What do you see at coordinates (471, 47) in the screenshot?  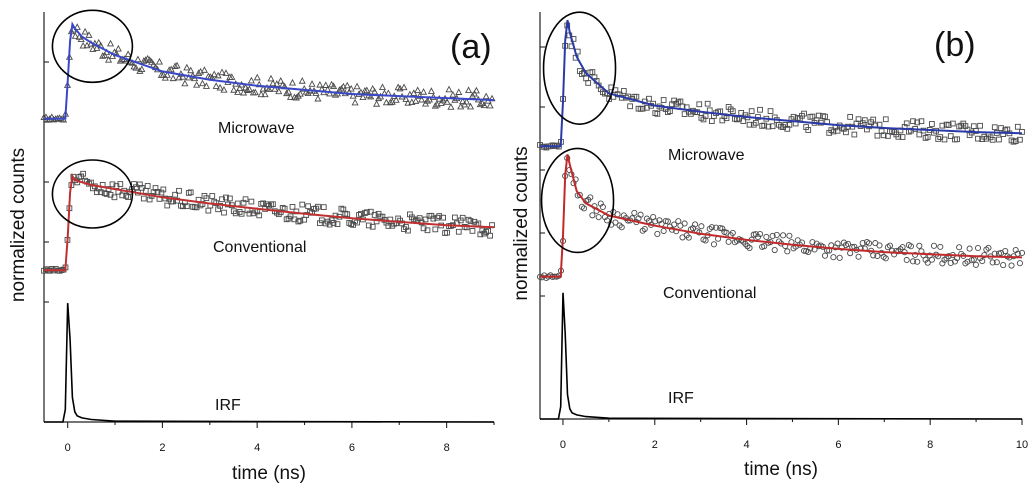 I see `panel-label: (a)` at bounding box center [471, 47].